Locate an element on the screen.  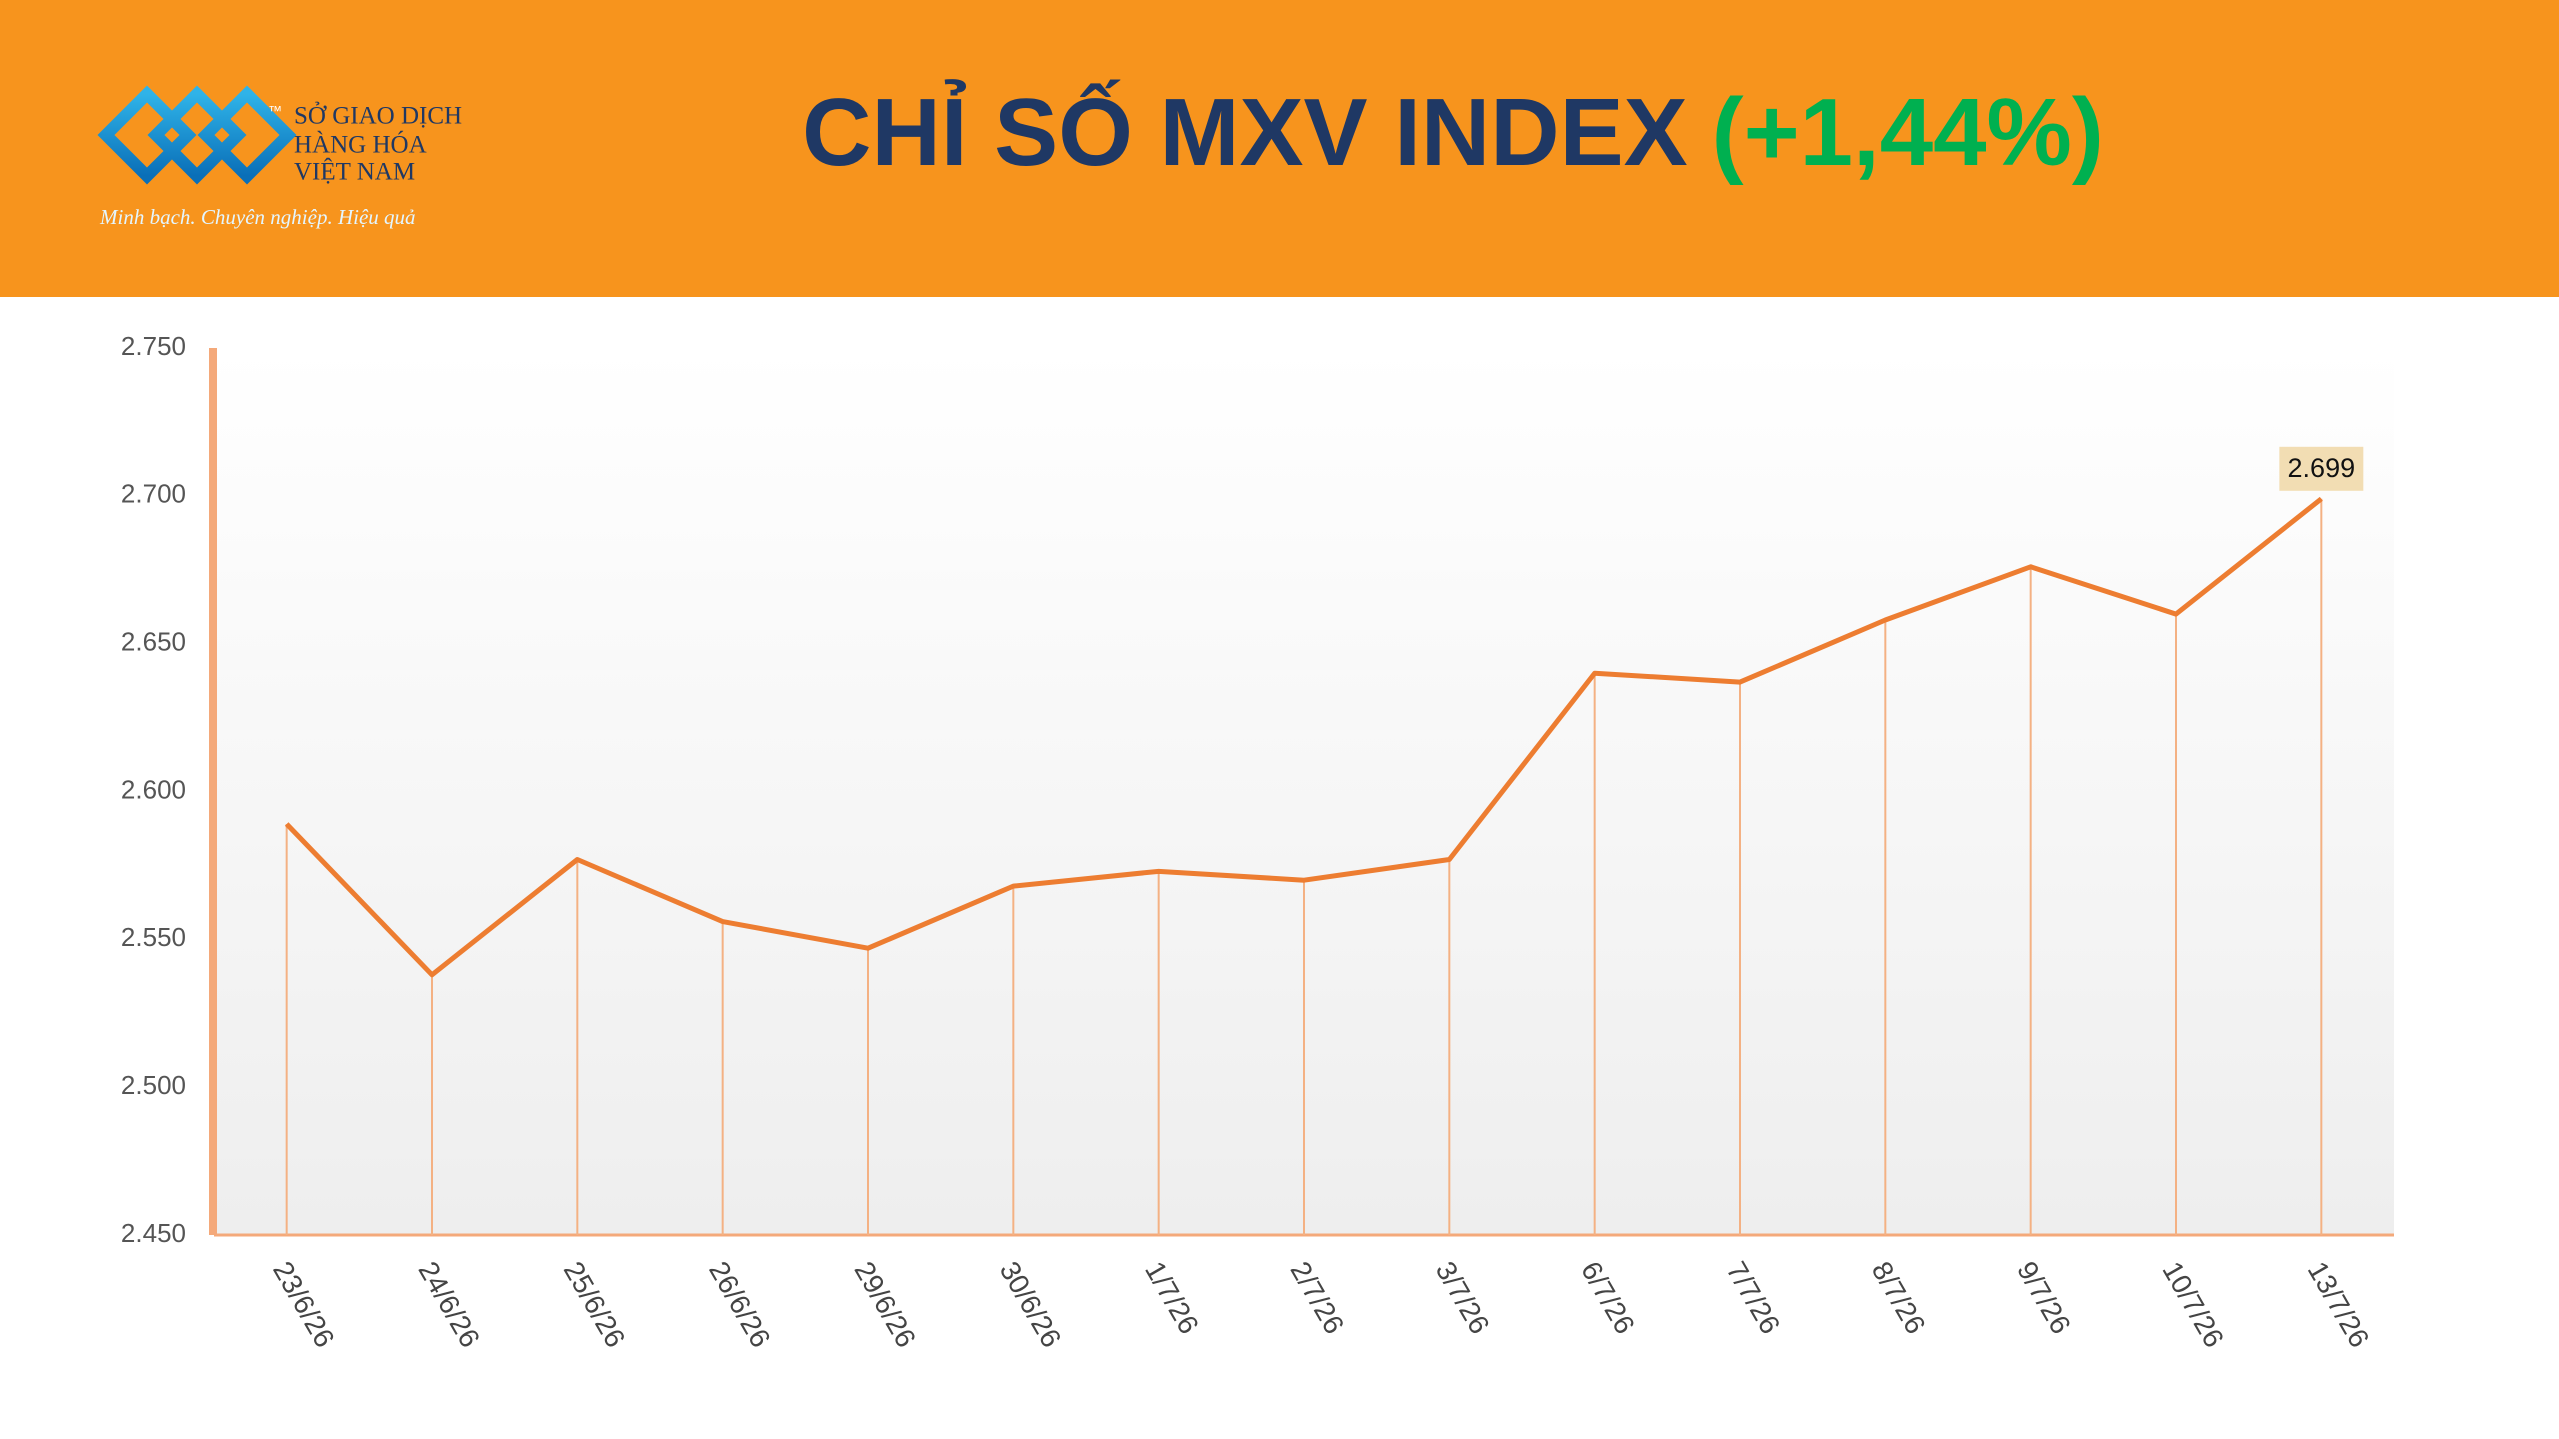
logo-text: SỞ GIAO DỊCH is located at coordinates (378, 116).